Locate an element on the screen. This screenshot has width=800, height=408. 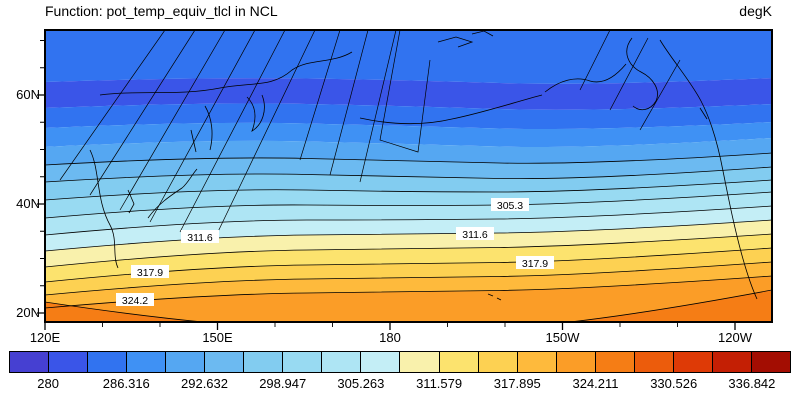
colorbar-tick-label: 324.211 is located at coordinates (595, 383).